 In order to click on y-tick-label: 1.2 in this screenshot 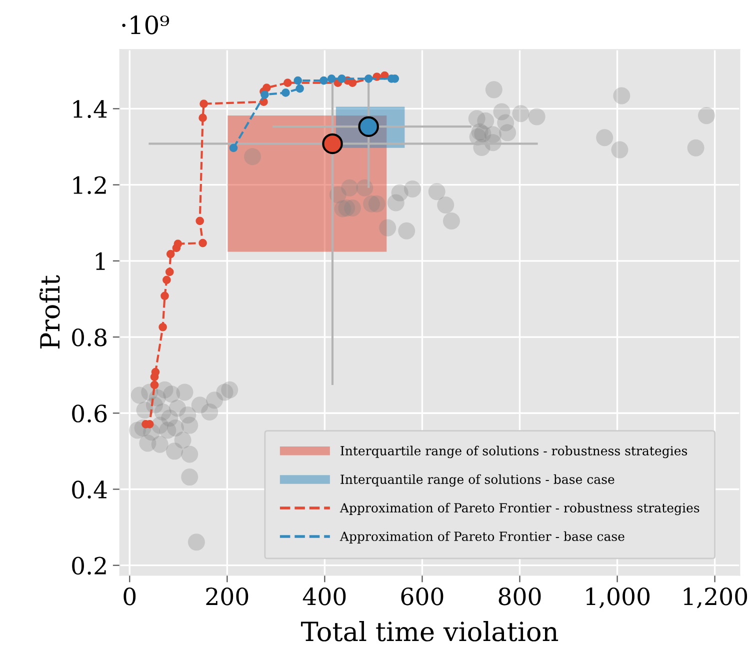, I will do `click(89, 185)`.